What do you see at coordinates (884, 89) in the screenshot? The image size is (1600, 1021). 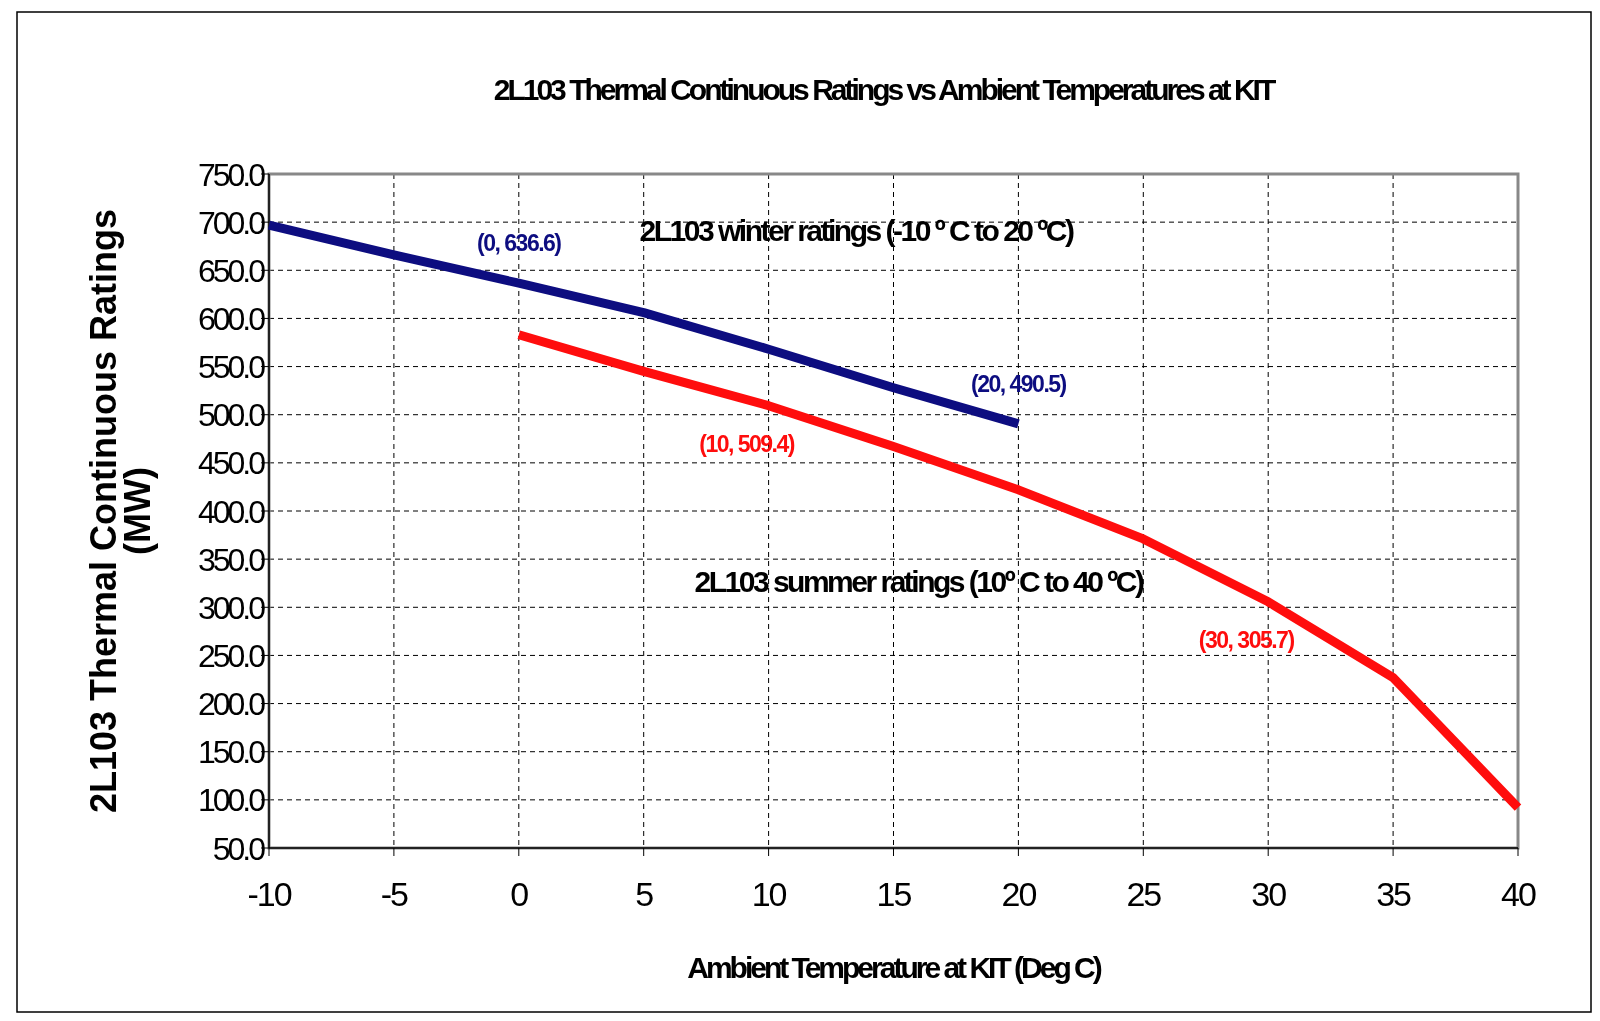 I see `chart-title: 2L103 Thermal Continuous Ratings vs Ambient Temperatures at KIT` at bounding box center [884, 89].